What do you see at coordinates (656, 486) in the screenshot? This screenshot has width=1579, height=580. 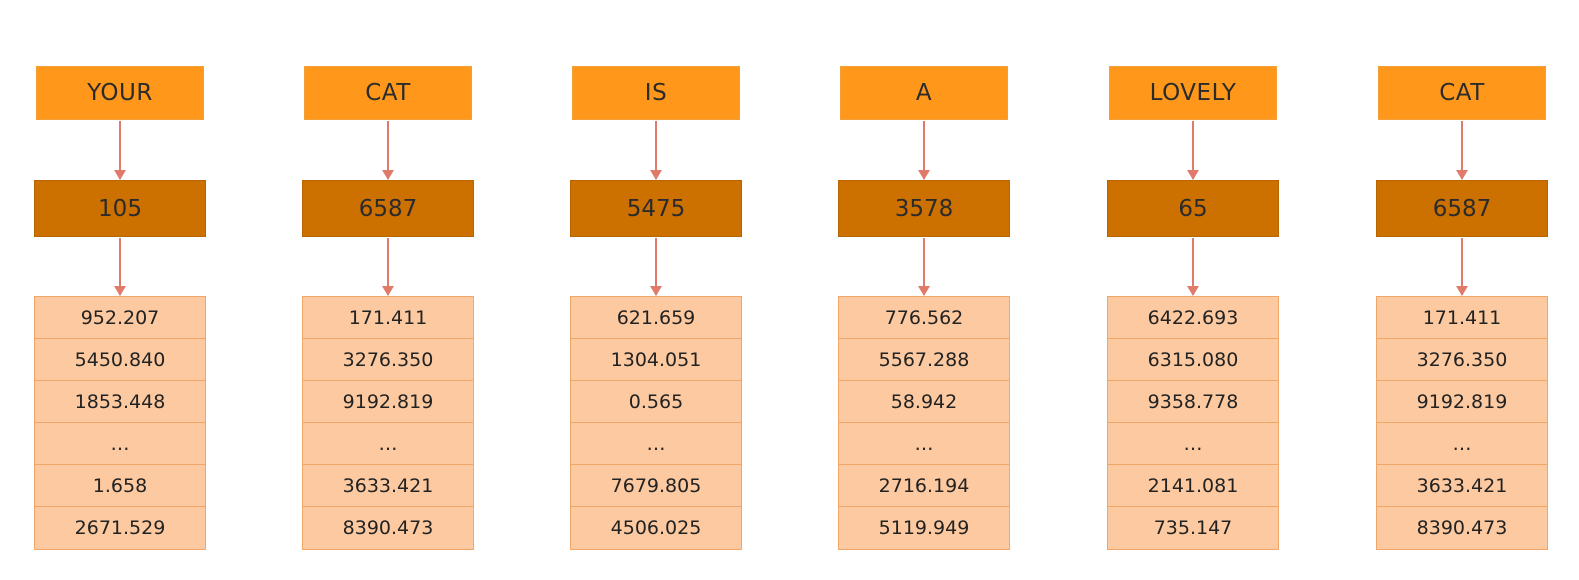 I see `vector-cell: 7679.805` at bounding box center [656, 486].